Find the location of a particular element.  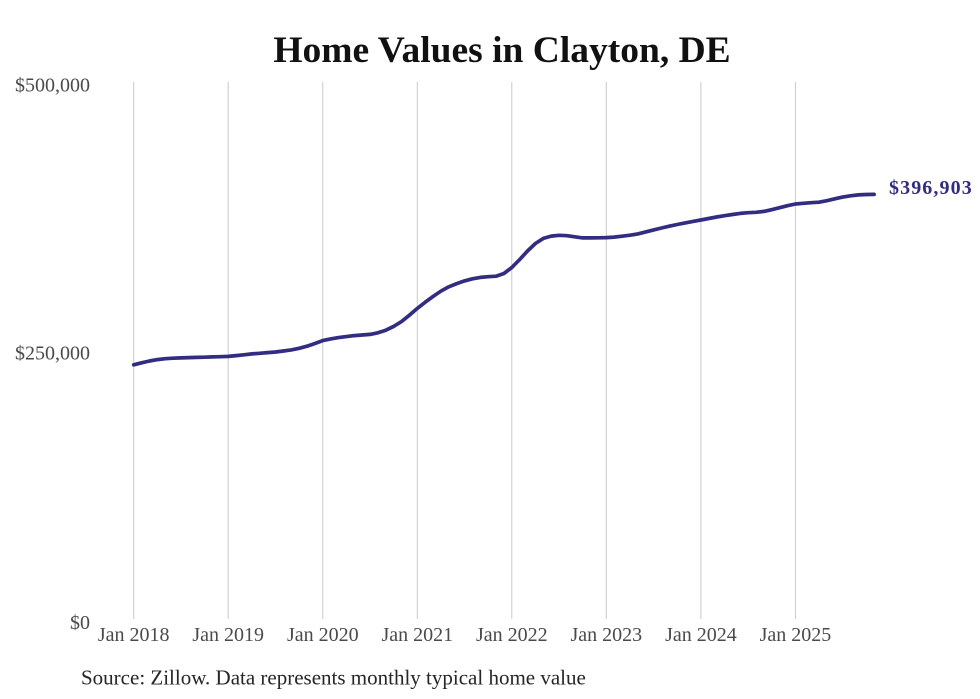

svg-text: $396,903 is located at coordinates (931, 188).